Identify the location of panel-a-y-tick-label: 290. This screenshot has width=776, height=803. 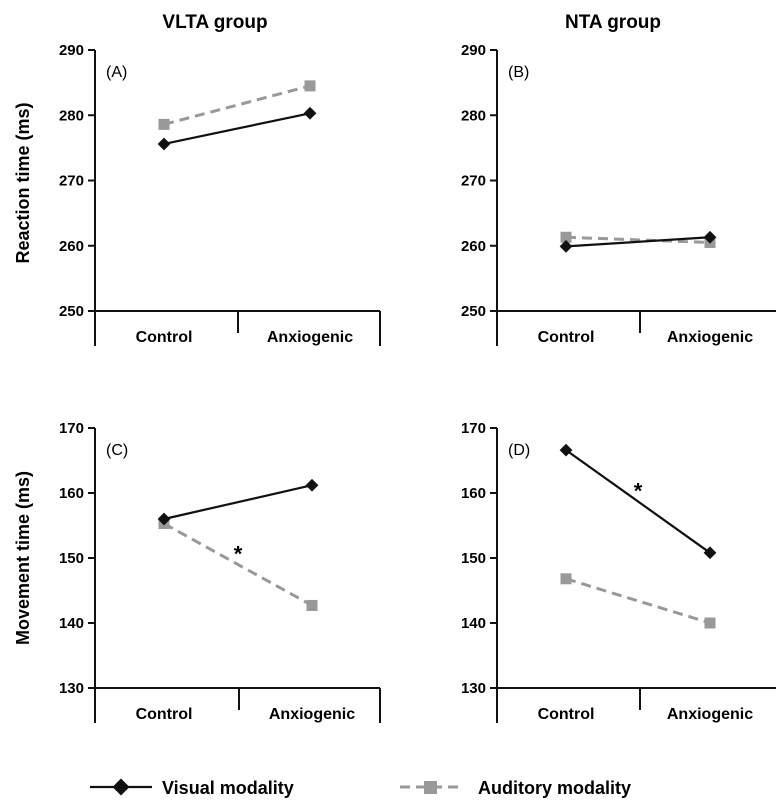
(71, 50).